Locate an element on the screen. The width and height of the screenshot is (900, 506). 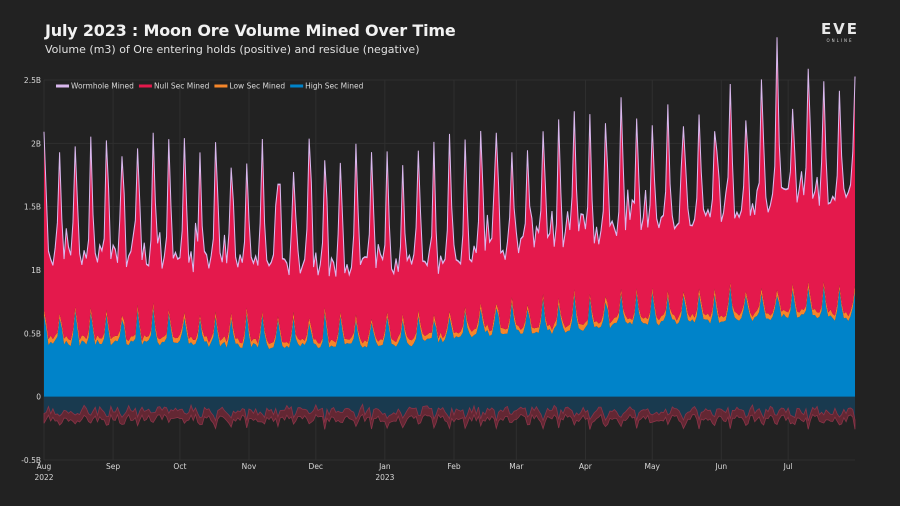
legend-item-low-sec-mined: Low Sec Mined is located at coordinates (249, 86).